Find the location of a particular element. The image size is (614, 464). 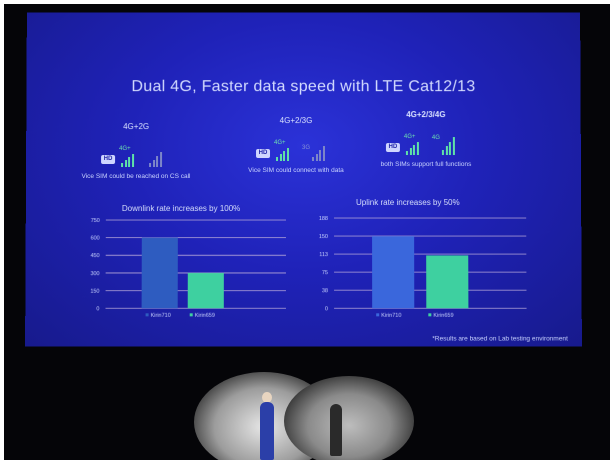

y-tick-label: 600 is located at coordinates (95, 239).